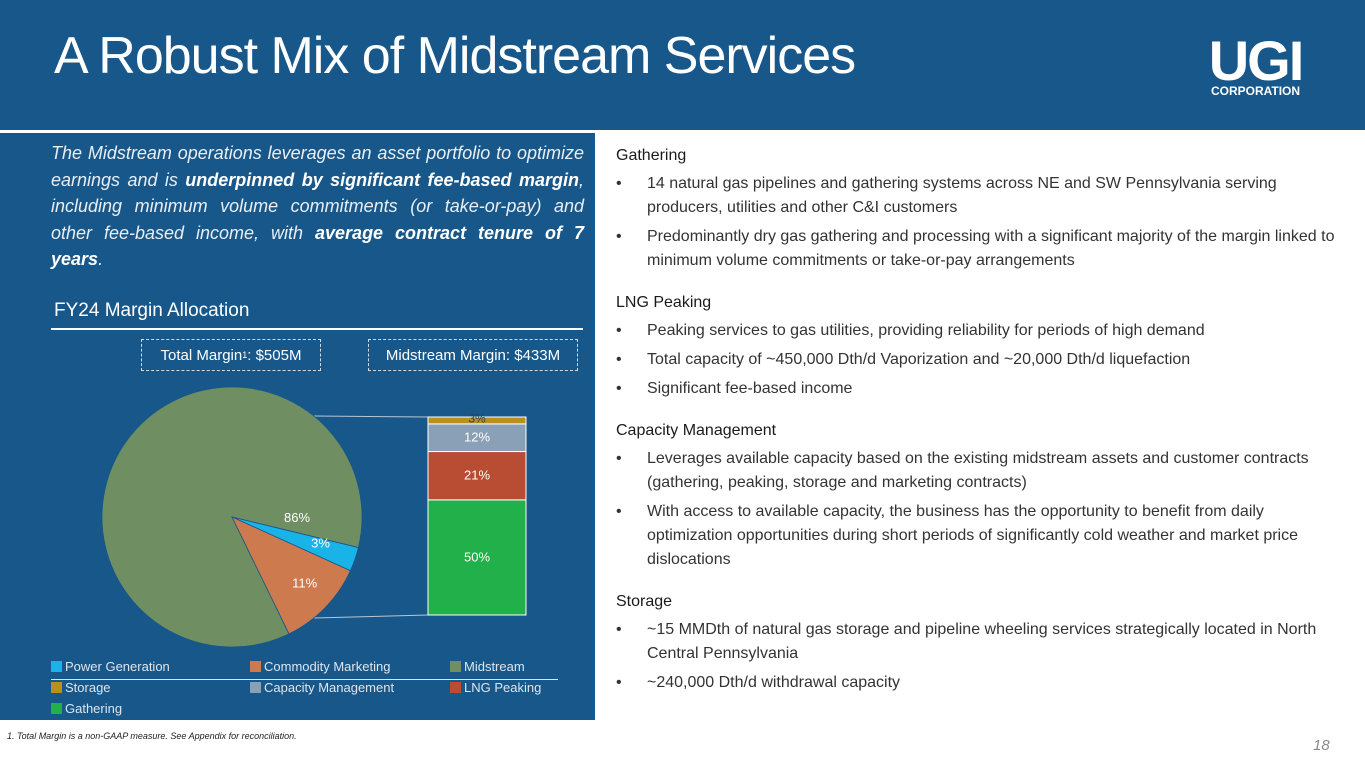  Describe the element at coordinates (94, 708) in the screenshot. I see `legend-label: Gathering` at that location.